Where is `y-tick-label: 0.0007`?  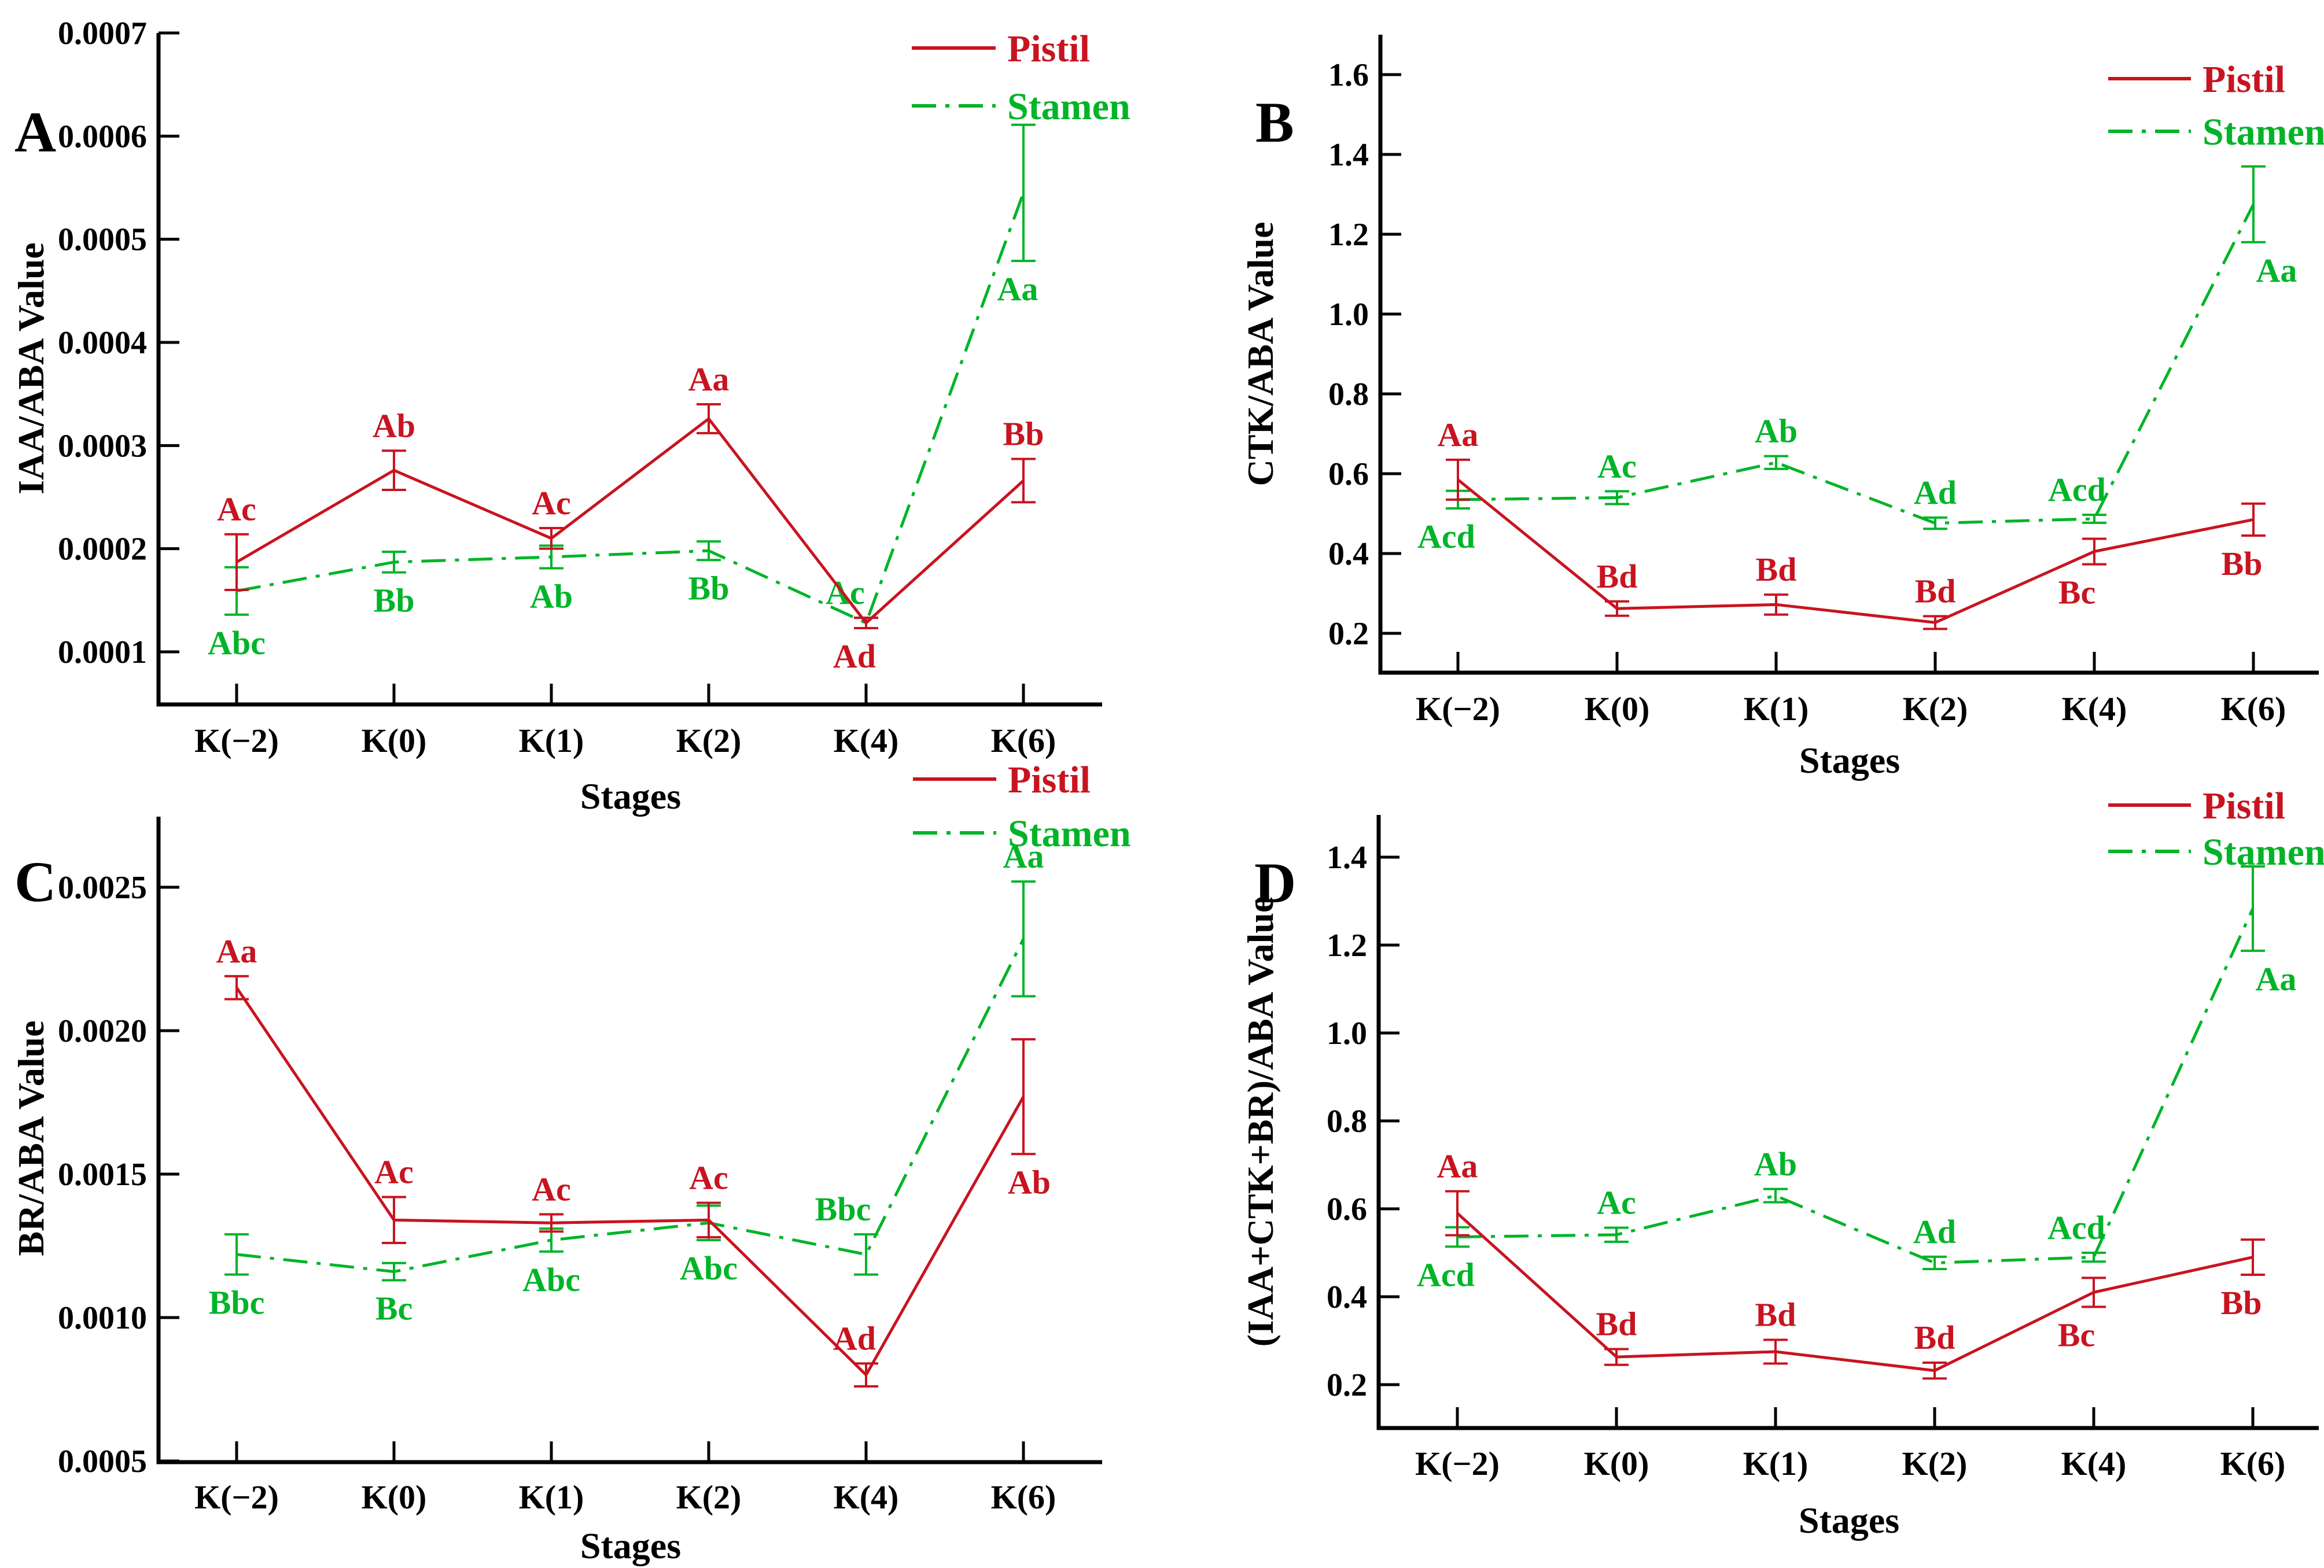
y-tick-label: 0.0007 is located at coordinates (102, 33).